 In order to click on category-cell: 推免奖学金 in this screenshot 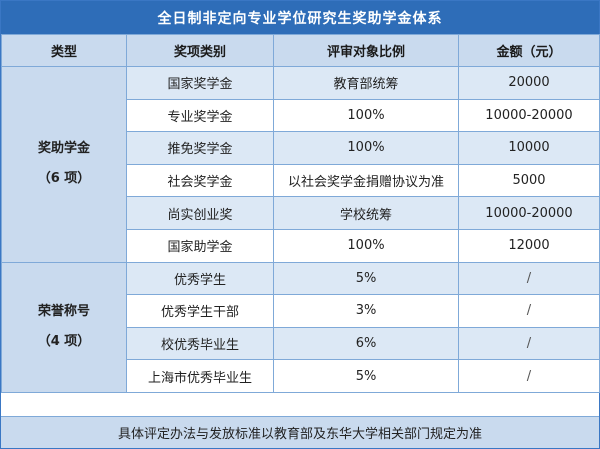, I will do `click(200, 148)`.